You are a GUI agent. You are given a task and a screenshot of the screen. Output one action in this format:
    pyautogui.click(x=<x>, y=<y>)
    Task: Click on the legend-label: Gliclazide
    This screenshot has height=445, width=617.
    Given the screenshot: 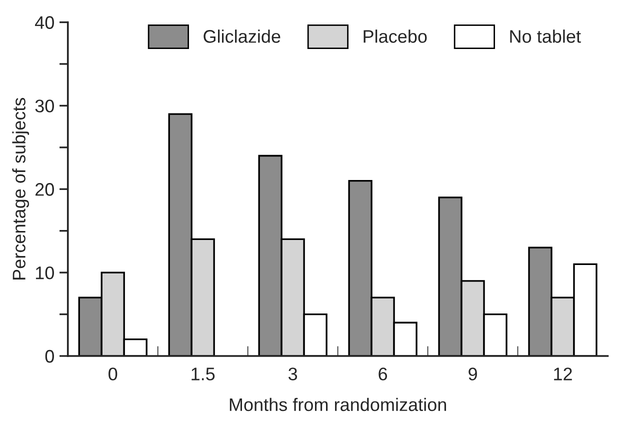 What is the action you would take?
    pyautogui.click(x=242, y=36)
    